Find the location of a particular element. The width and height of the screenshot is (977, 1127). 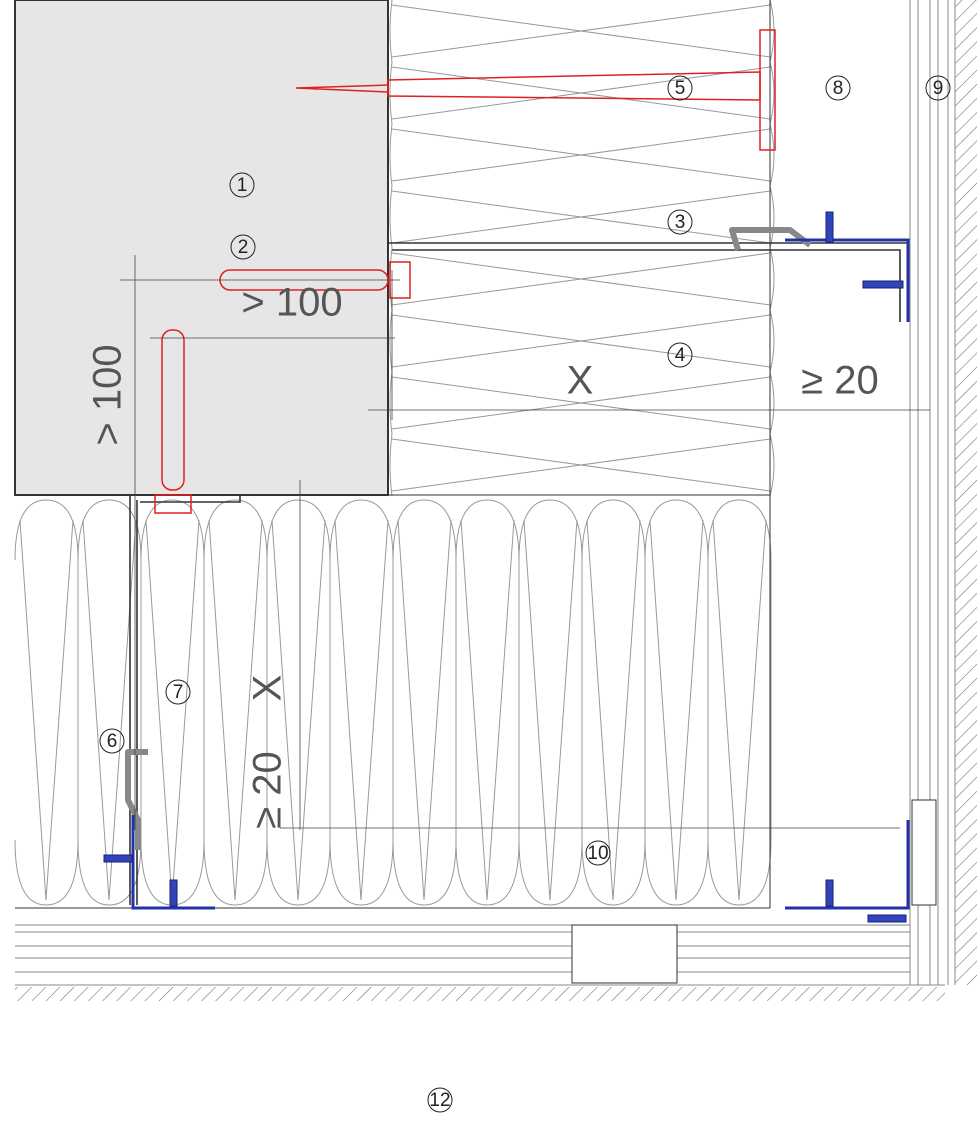

callout-label: 3 is located at coordinates (680, 222).